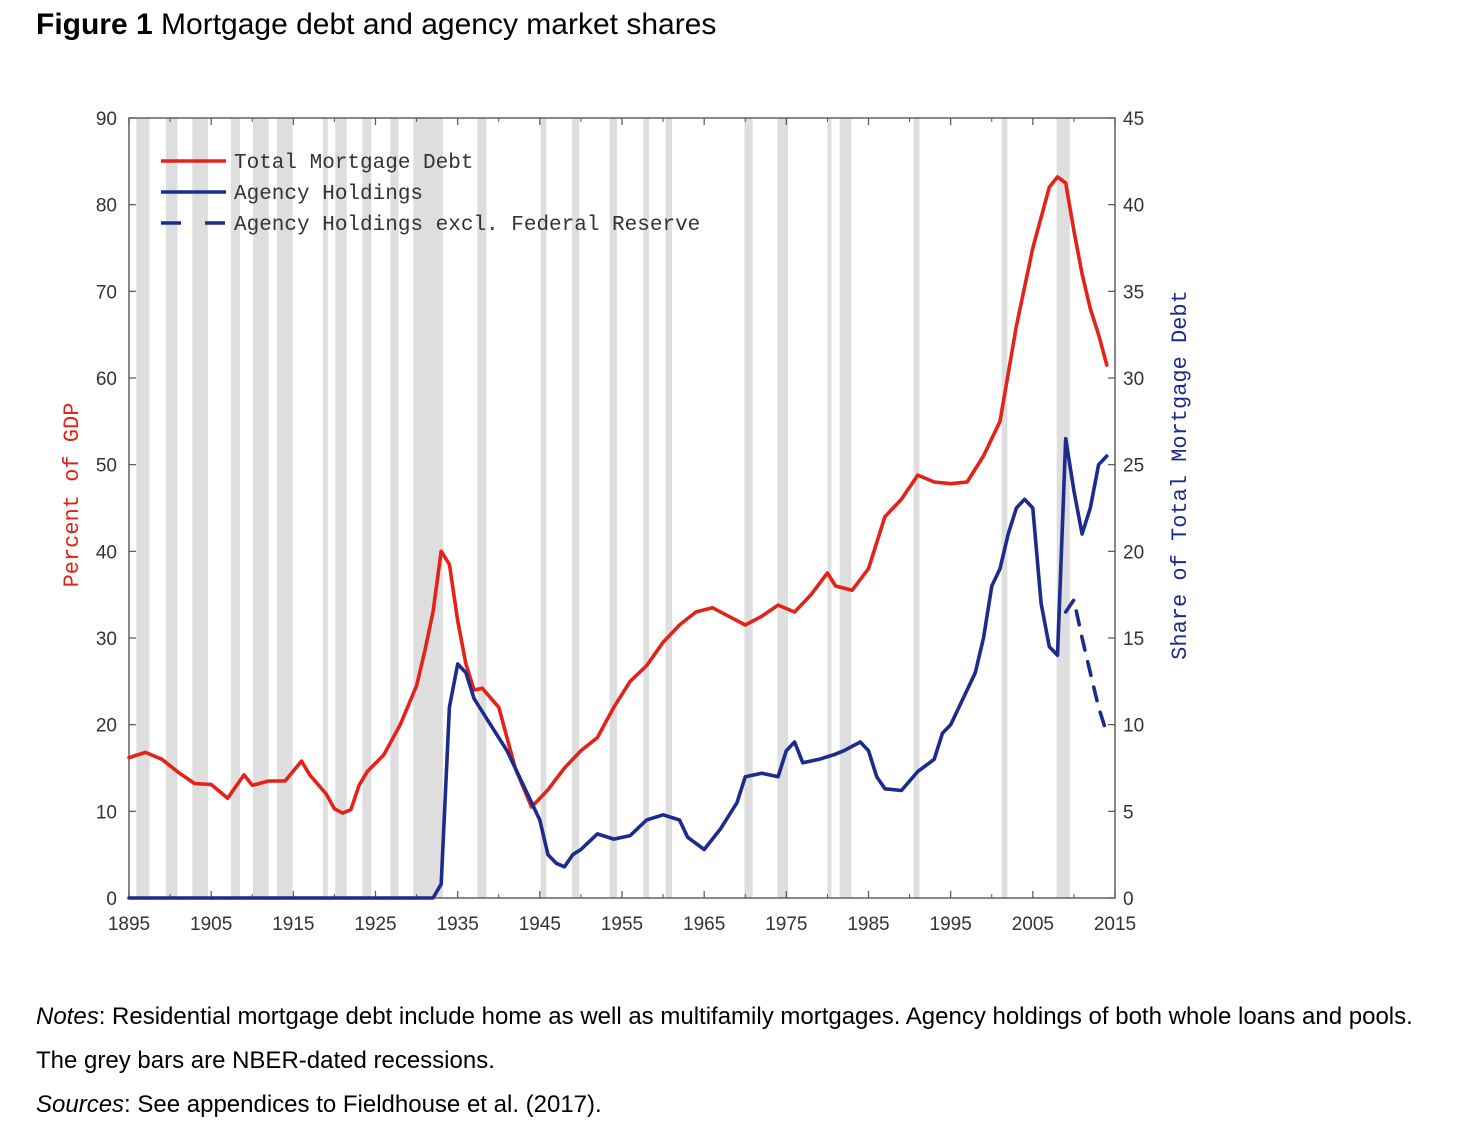 The height and width of the screenshot is (1136, 1460). Describe the element at coordinates (1133, 639) in the screenshot. I see `y-right-tick-label: 15` at that location.